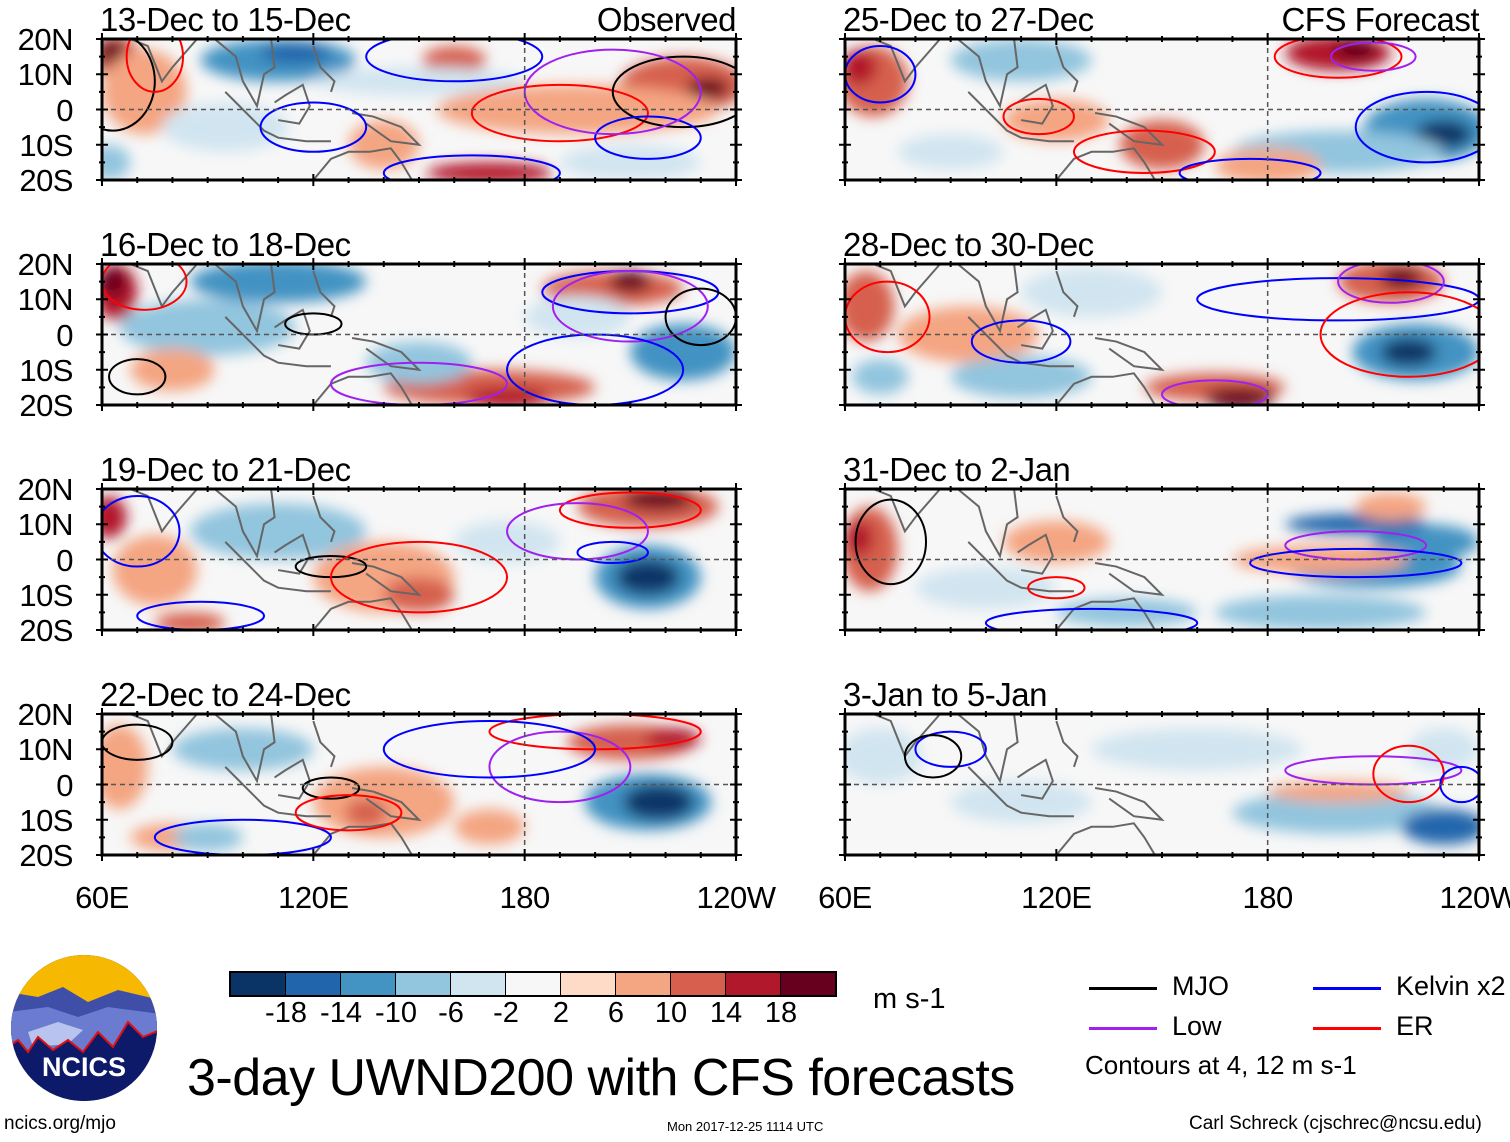 The width and height of the screenshot is (1510, 1142). I want to click on colorbar-label: 6, so click(616, 1013).